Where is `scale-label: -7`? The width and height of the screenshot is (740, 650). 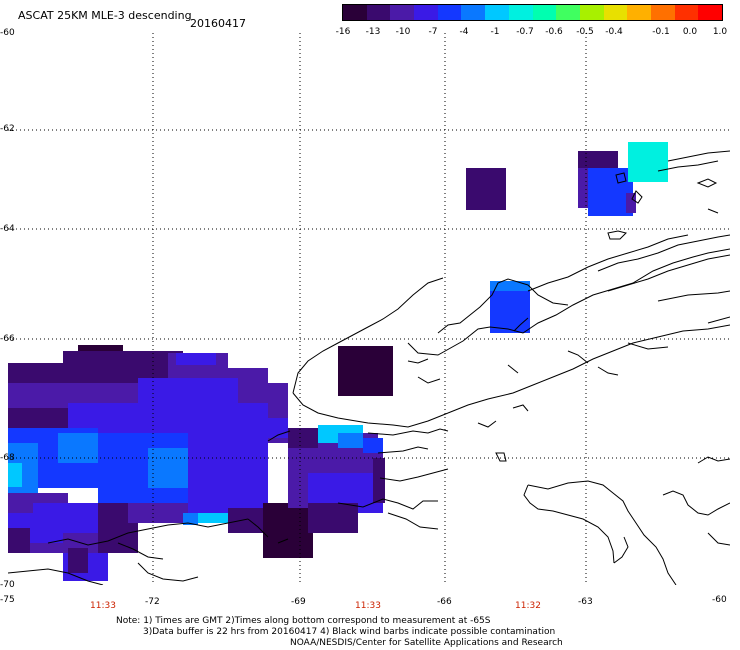
scale-label: -7 is located at coordinates (433, 32).